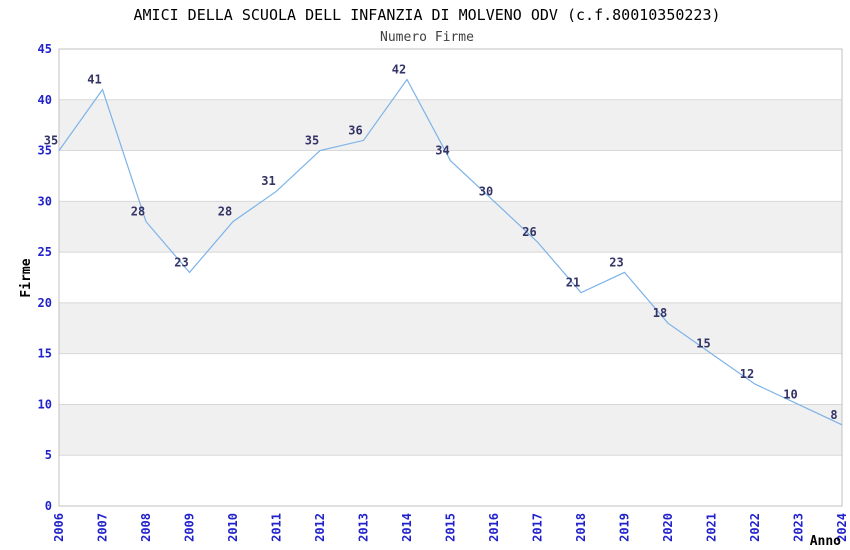 This screenshot has height=550, width=850. What do you see at coordinates (48, 455) in the screenshot?
I see `y-tick-label: 5` at bounding box center [48, 455].